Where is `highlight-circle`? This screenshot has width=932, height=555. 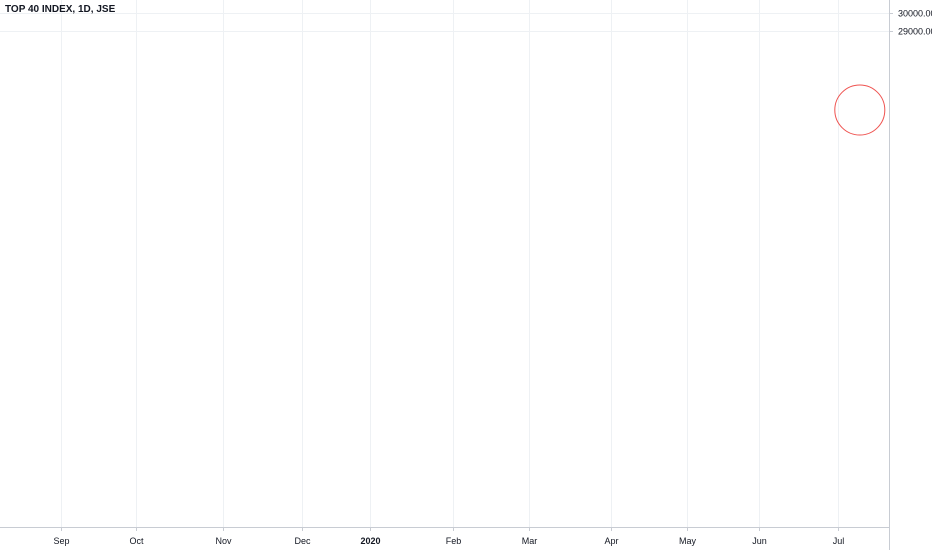 highlight-circle is located at coordinates (860, 110).